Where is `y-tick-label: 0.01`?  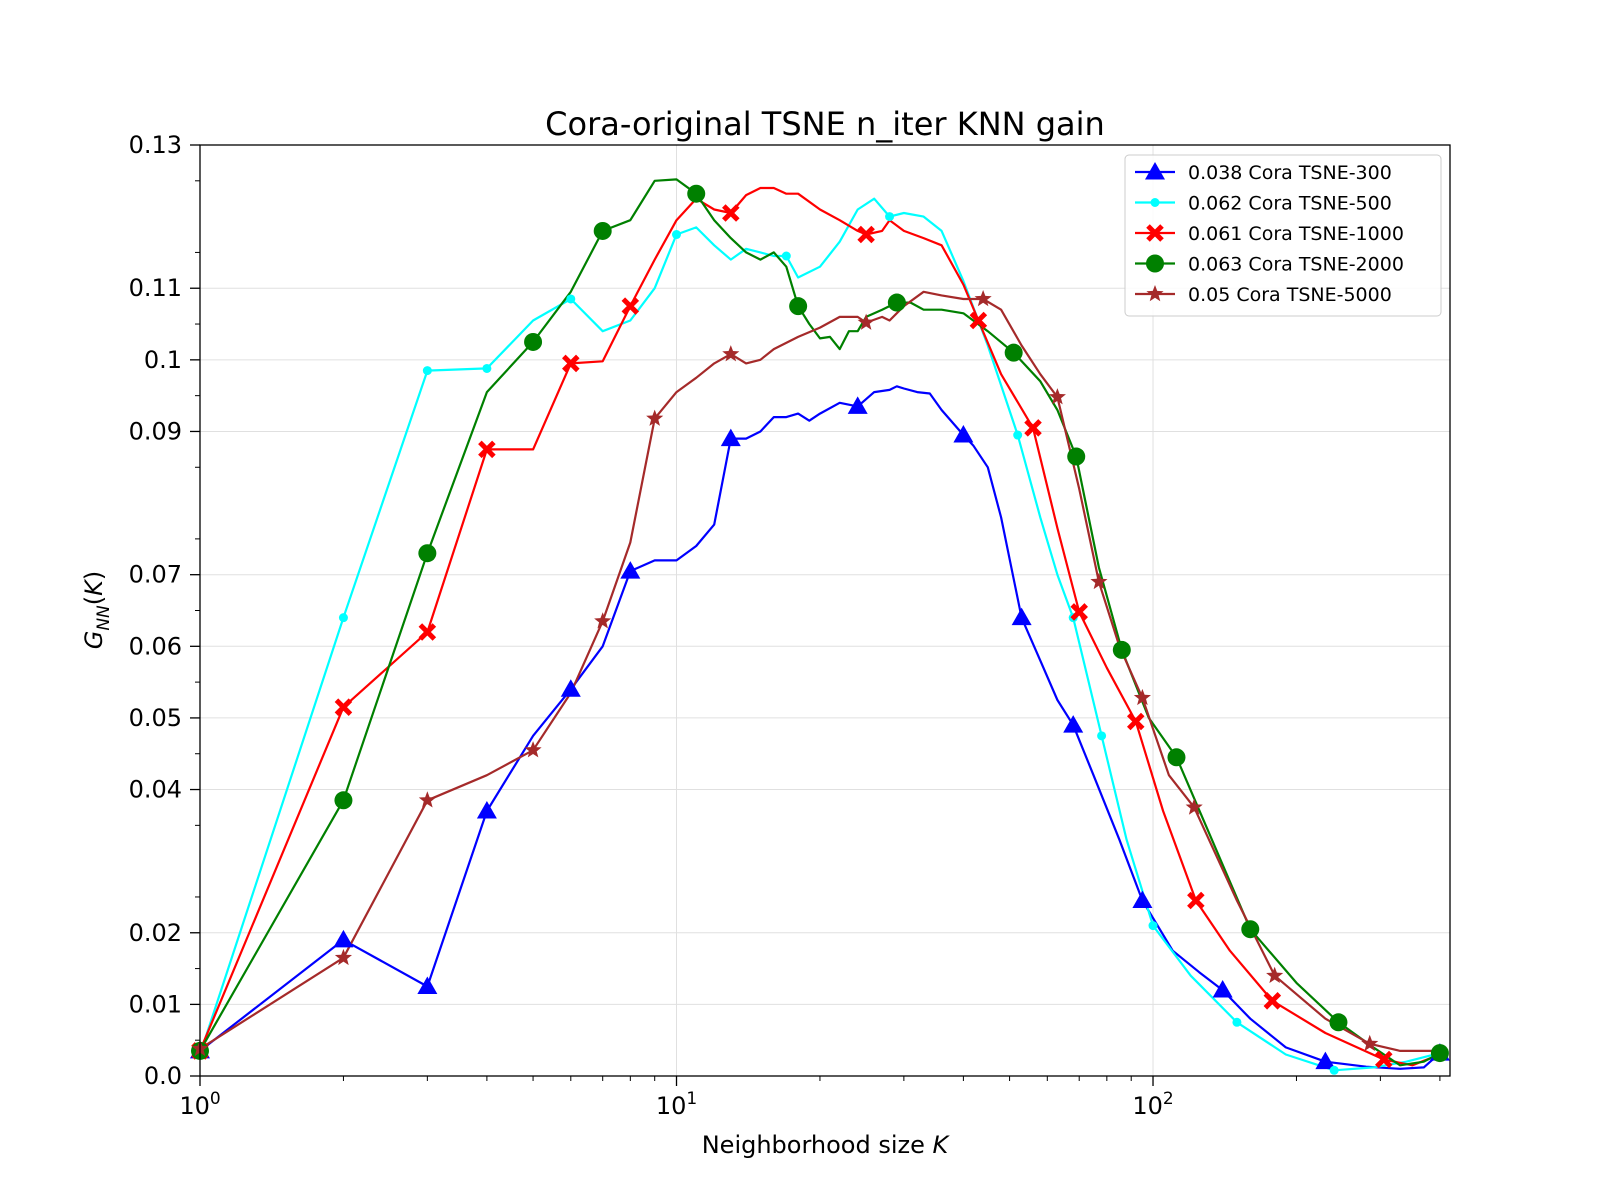 y-tick-label: 0.01 is located at coordinates (155, 1004).